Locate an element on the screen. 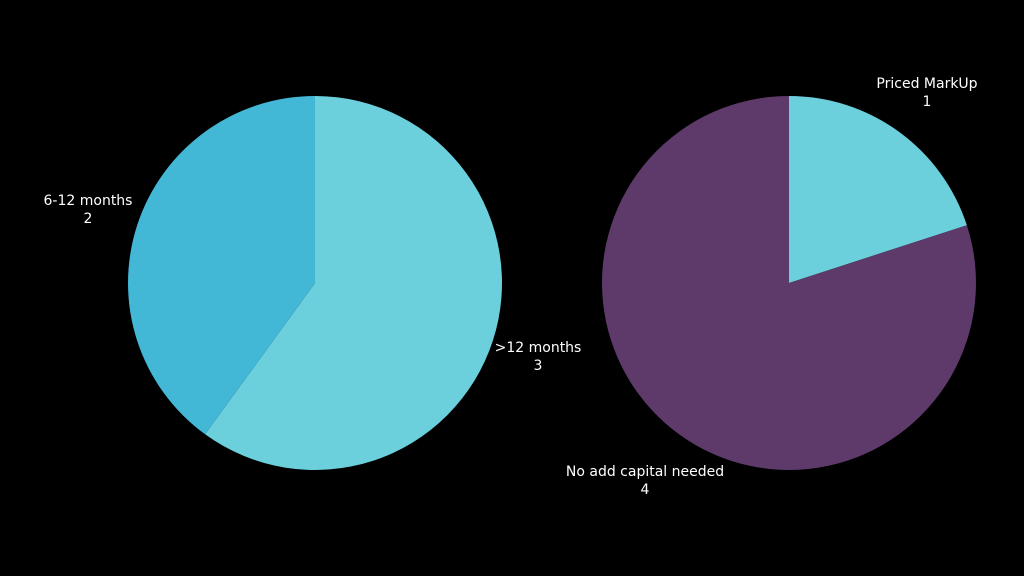 The width and height of the screenshot is (1024, 576). slice-value: 4 is located at coordinates (645, 490).